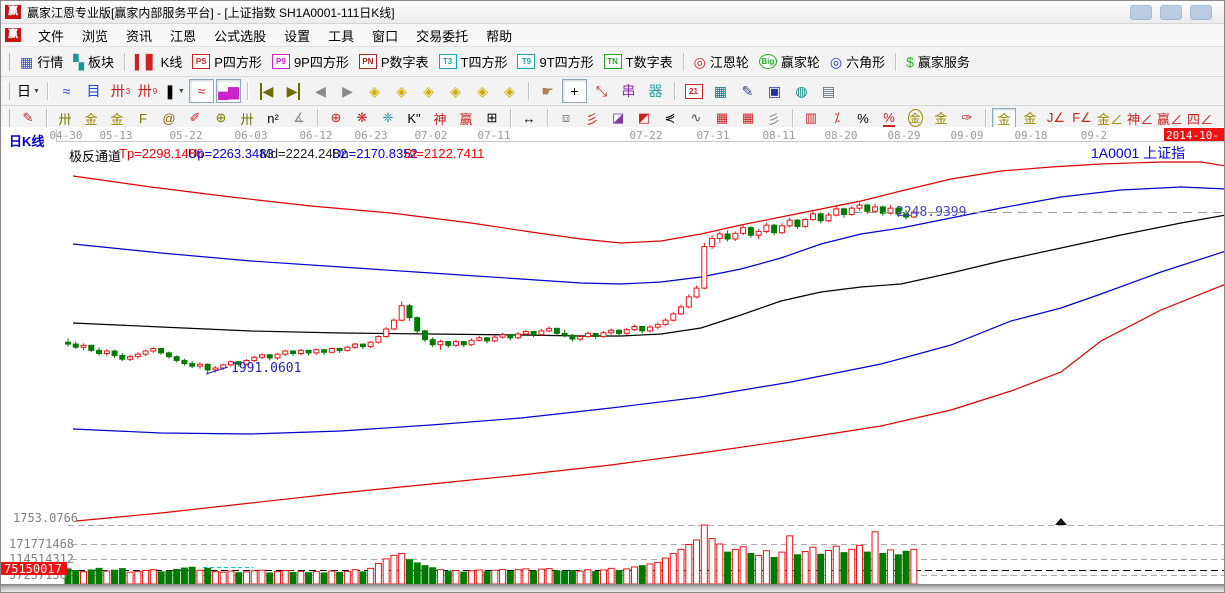 The image size is (1225, 593). I want to click on gold-circle-button: 金, so click(915, 118).